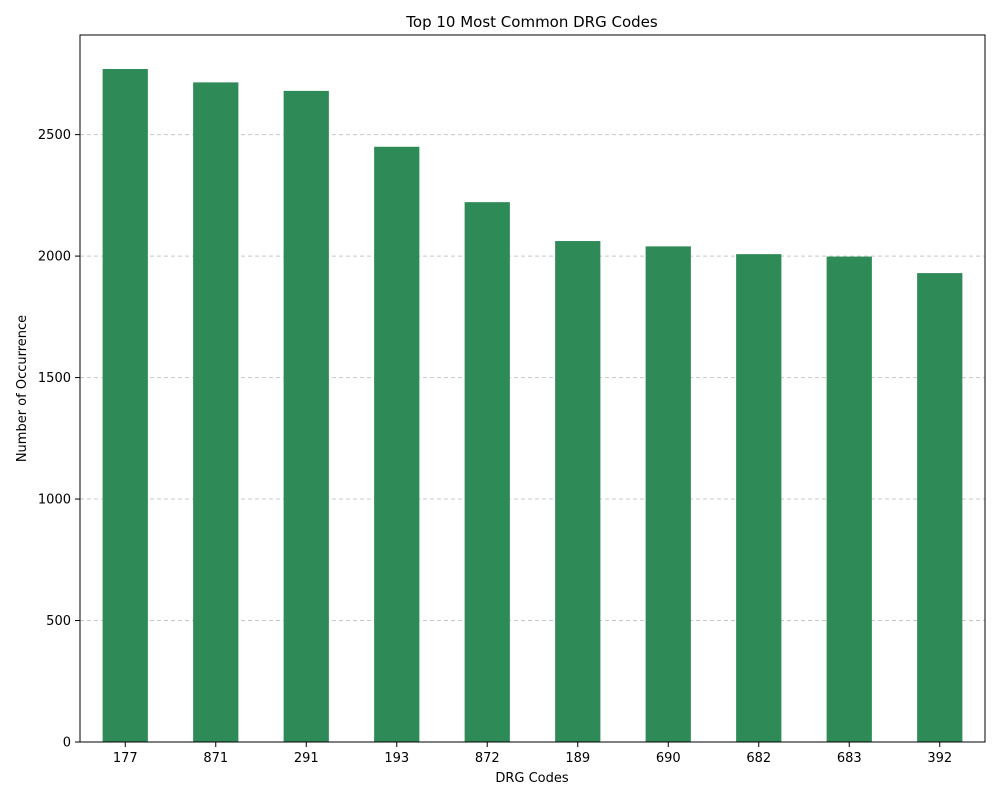 This screenshot has width=1000, height=800. What do you see at coordinates (532, 778) in the screenshot?
I see `x-axis-title: DRG Codes` at bounding box center [532, 778].